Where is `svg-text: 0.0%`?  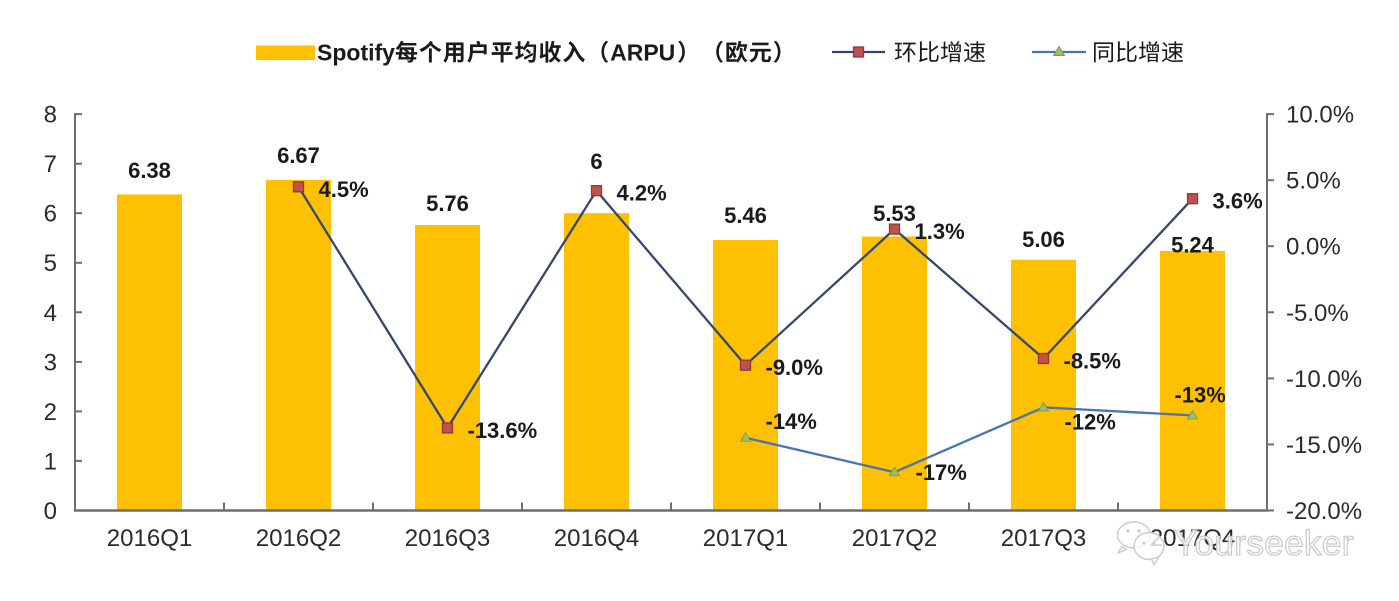
svg-text: 0.0% is located at coordinates (1313, 247).